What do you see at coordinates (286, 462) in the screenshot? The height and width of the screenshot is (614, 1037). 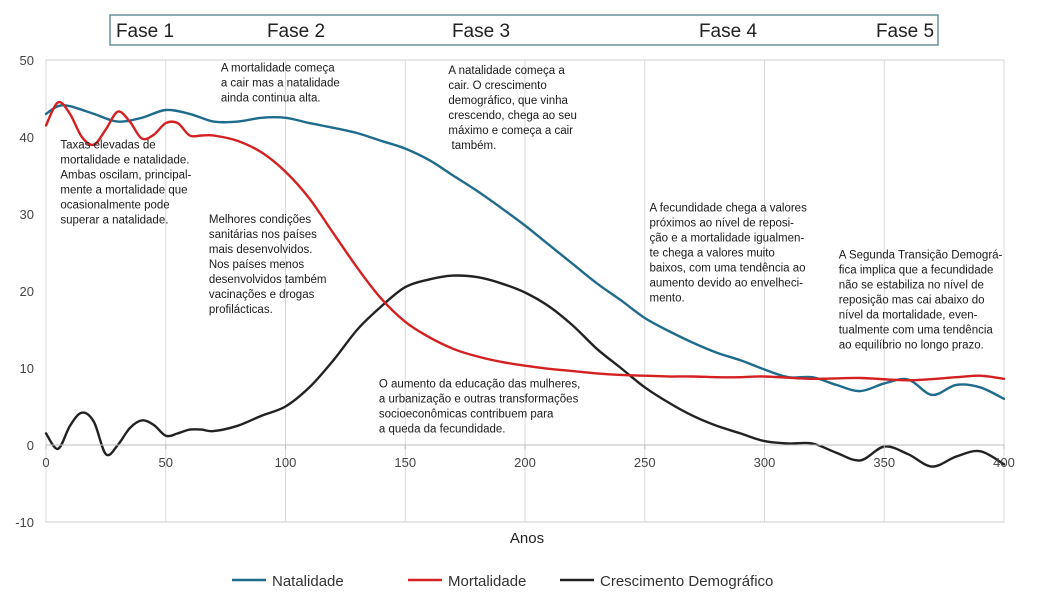 I see `x-tick-label: 100` at bounding box center [286, 462].